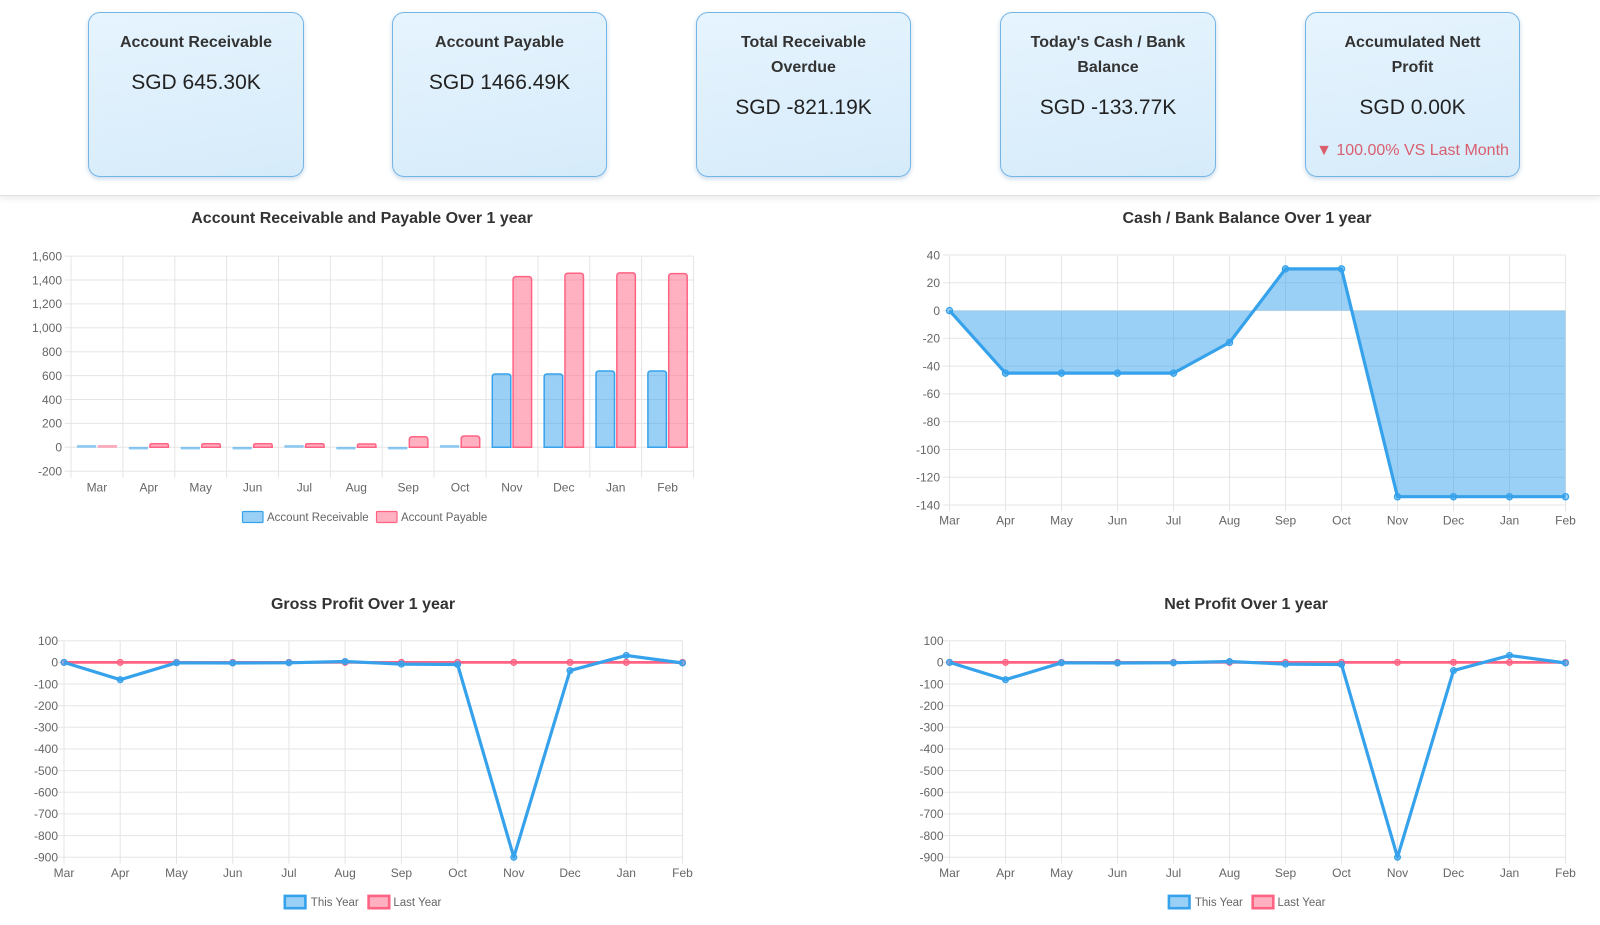  Describe the element at coordinates (47, 280) in the screenshot. I see `svg-text: 1,400` at that location.